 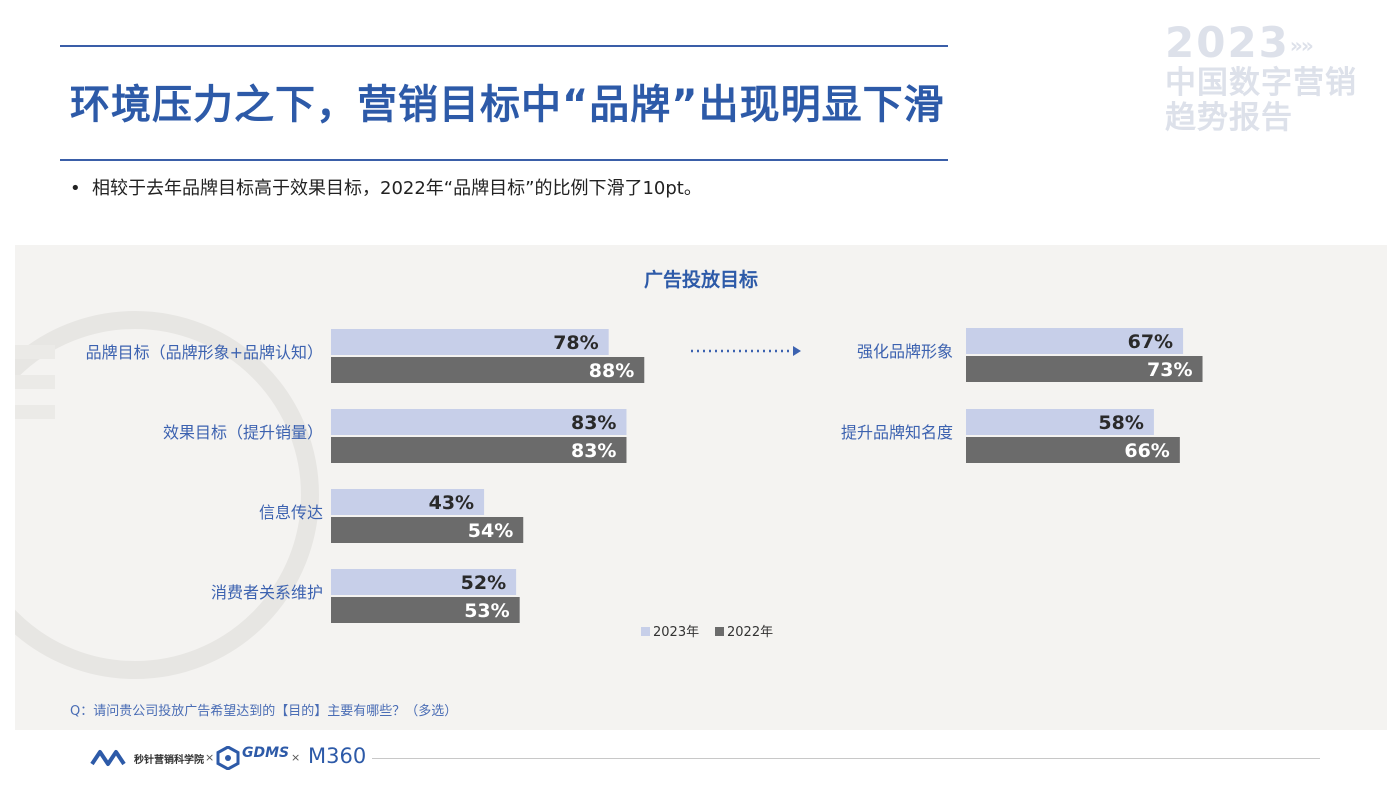 I want to click on legend-swatch-2023, so click(x=645, y=631).